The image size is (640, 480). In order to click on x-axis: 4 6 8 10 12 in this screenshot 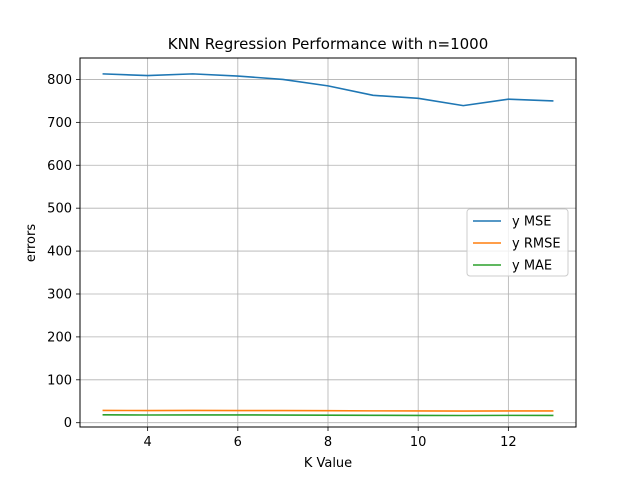, I will do `click(330, 438)`.